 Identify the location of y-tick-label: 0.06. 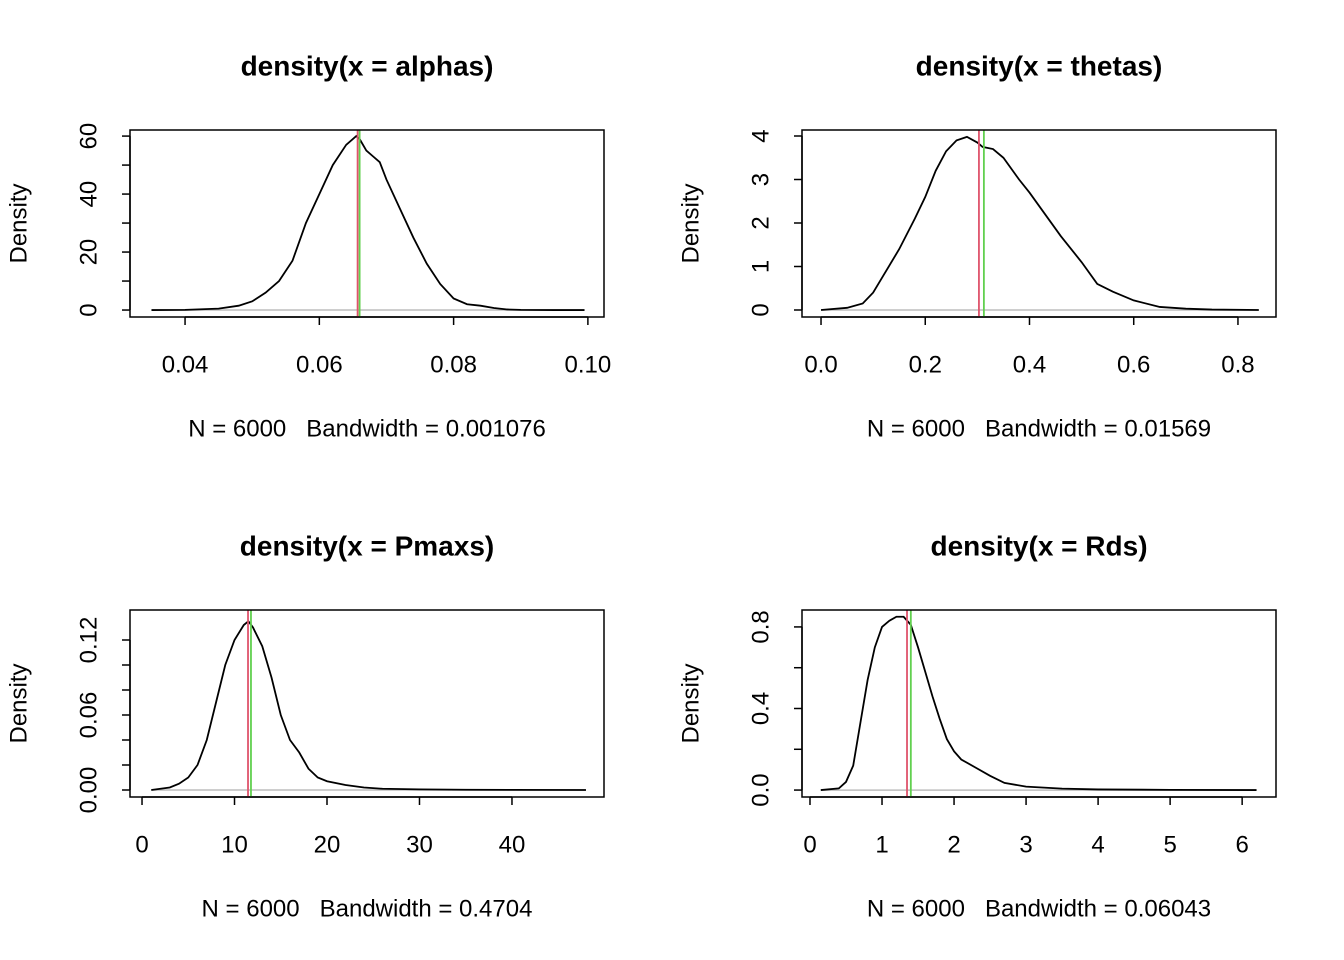
(88, 715).